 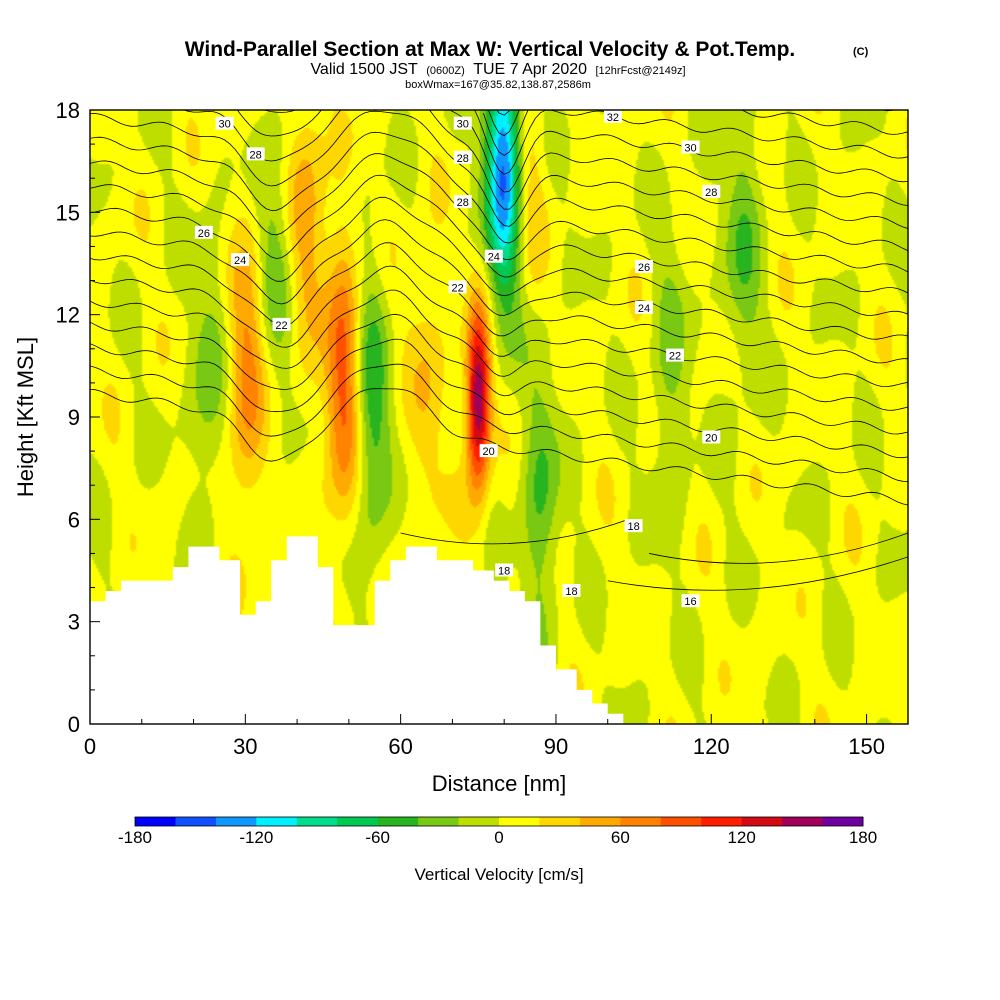 What do you see at coordinates (620, 837) in the screenshot?
I see `colorbar-label: 60` at bounding box center [620, 837].